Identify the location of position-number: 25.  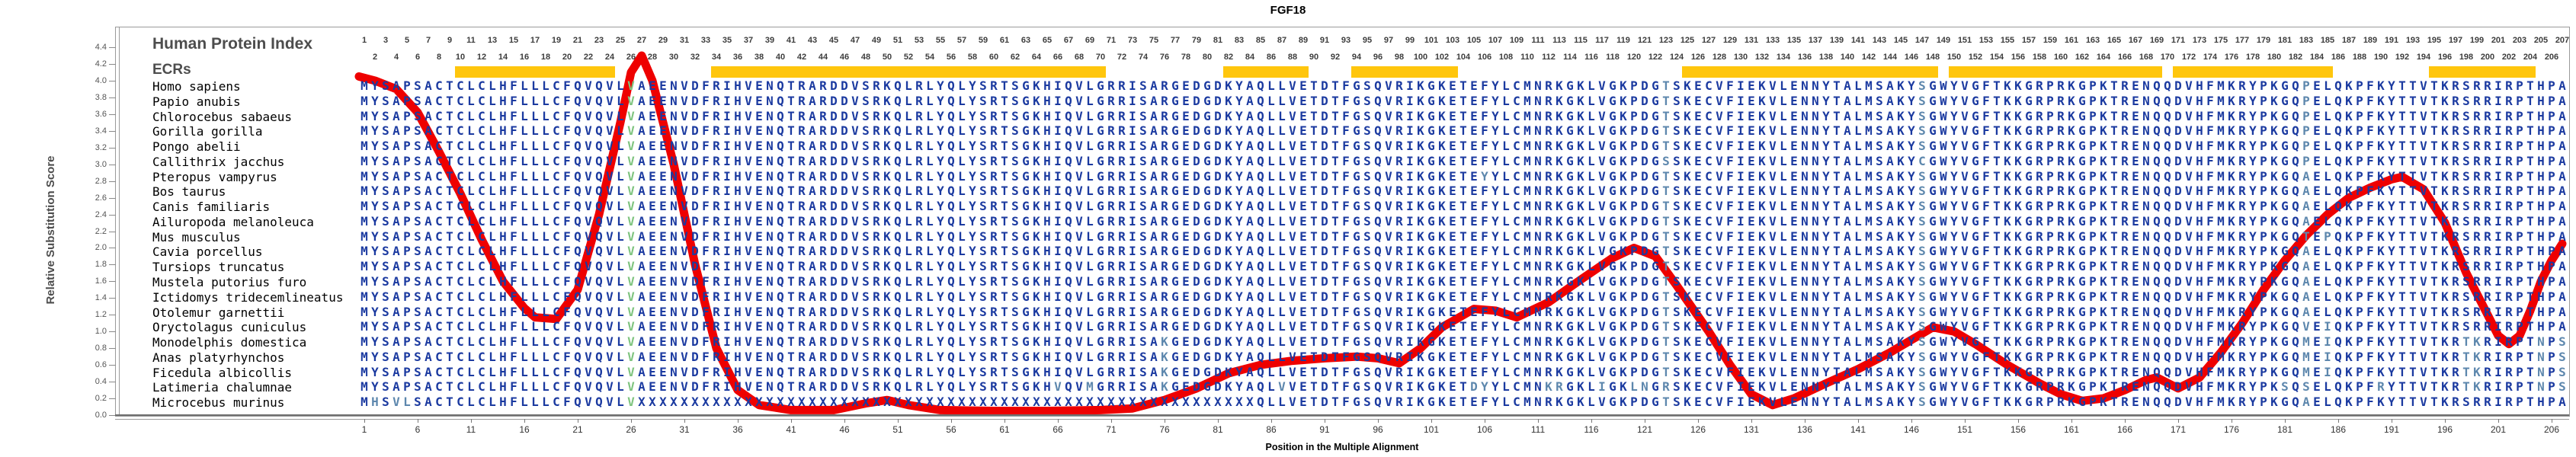
(620, 40).